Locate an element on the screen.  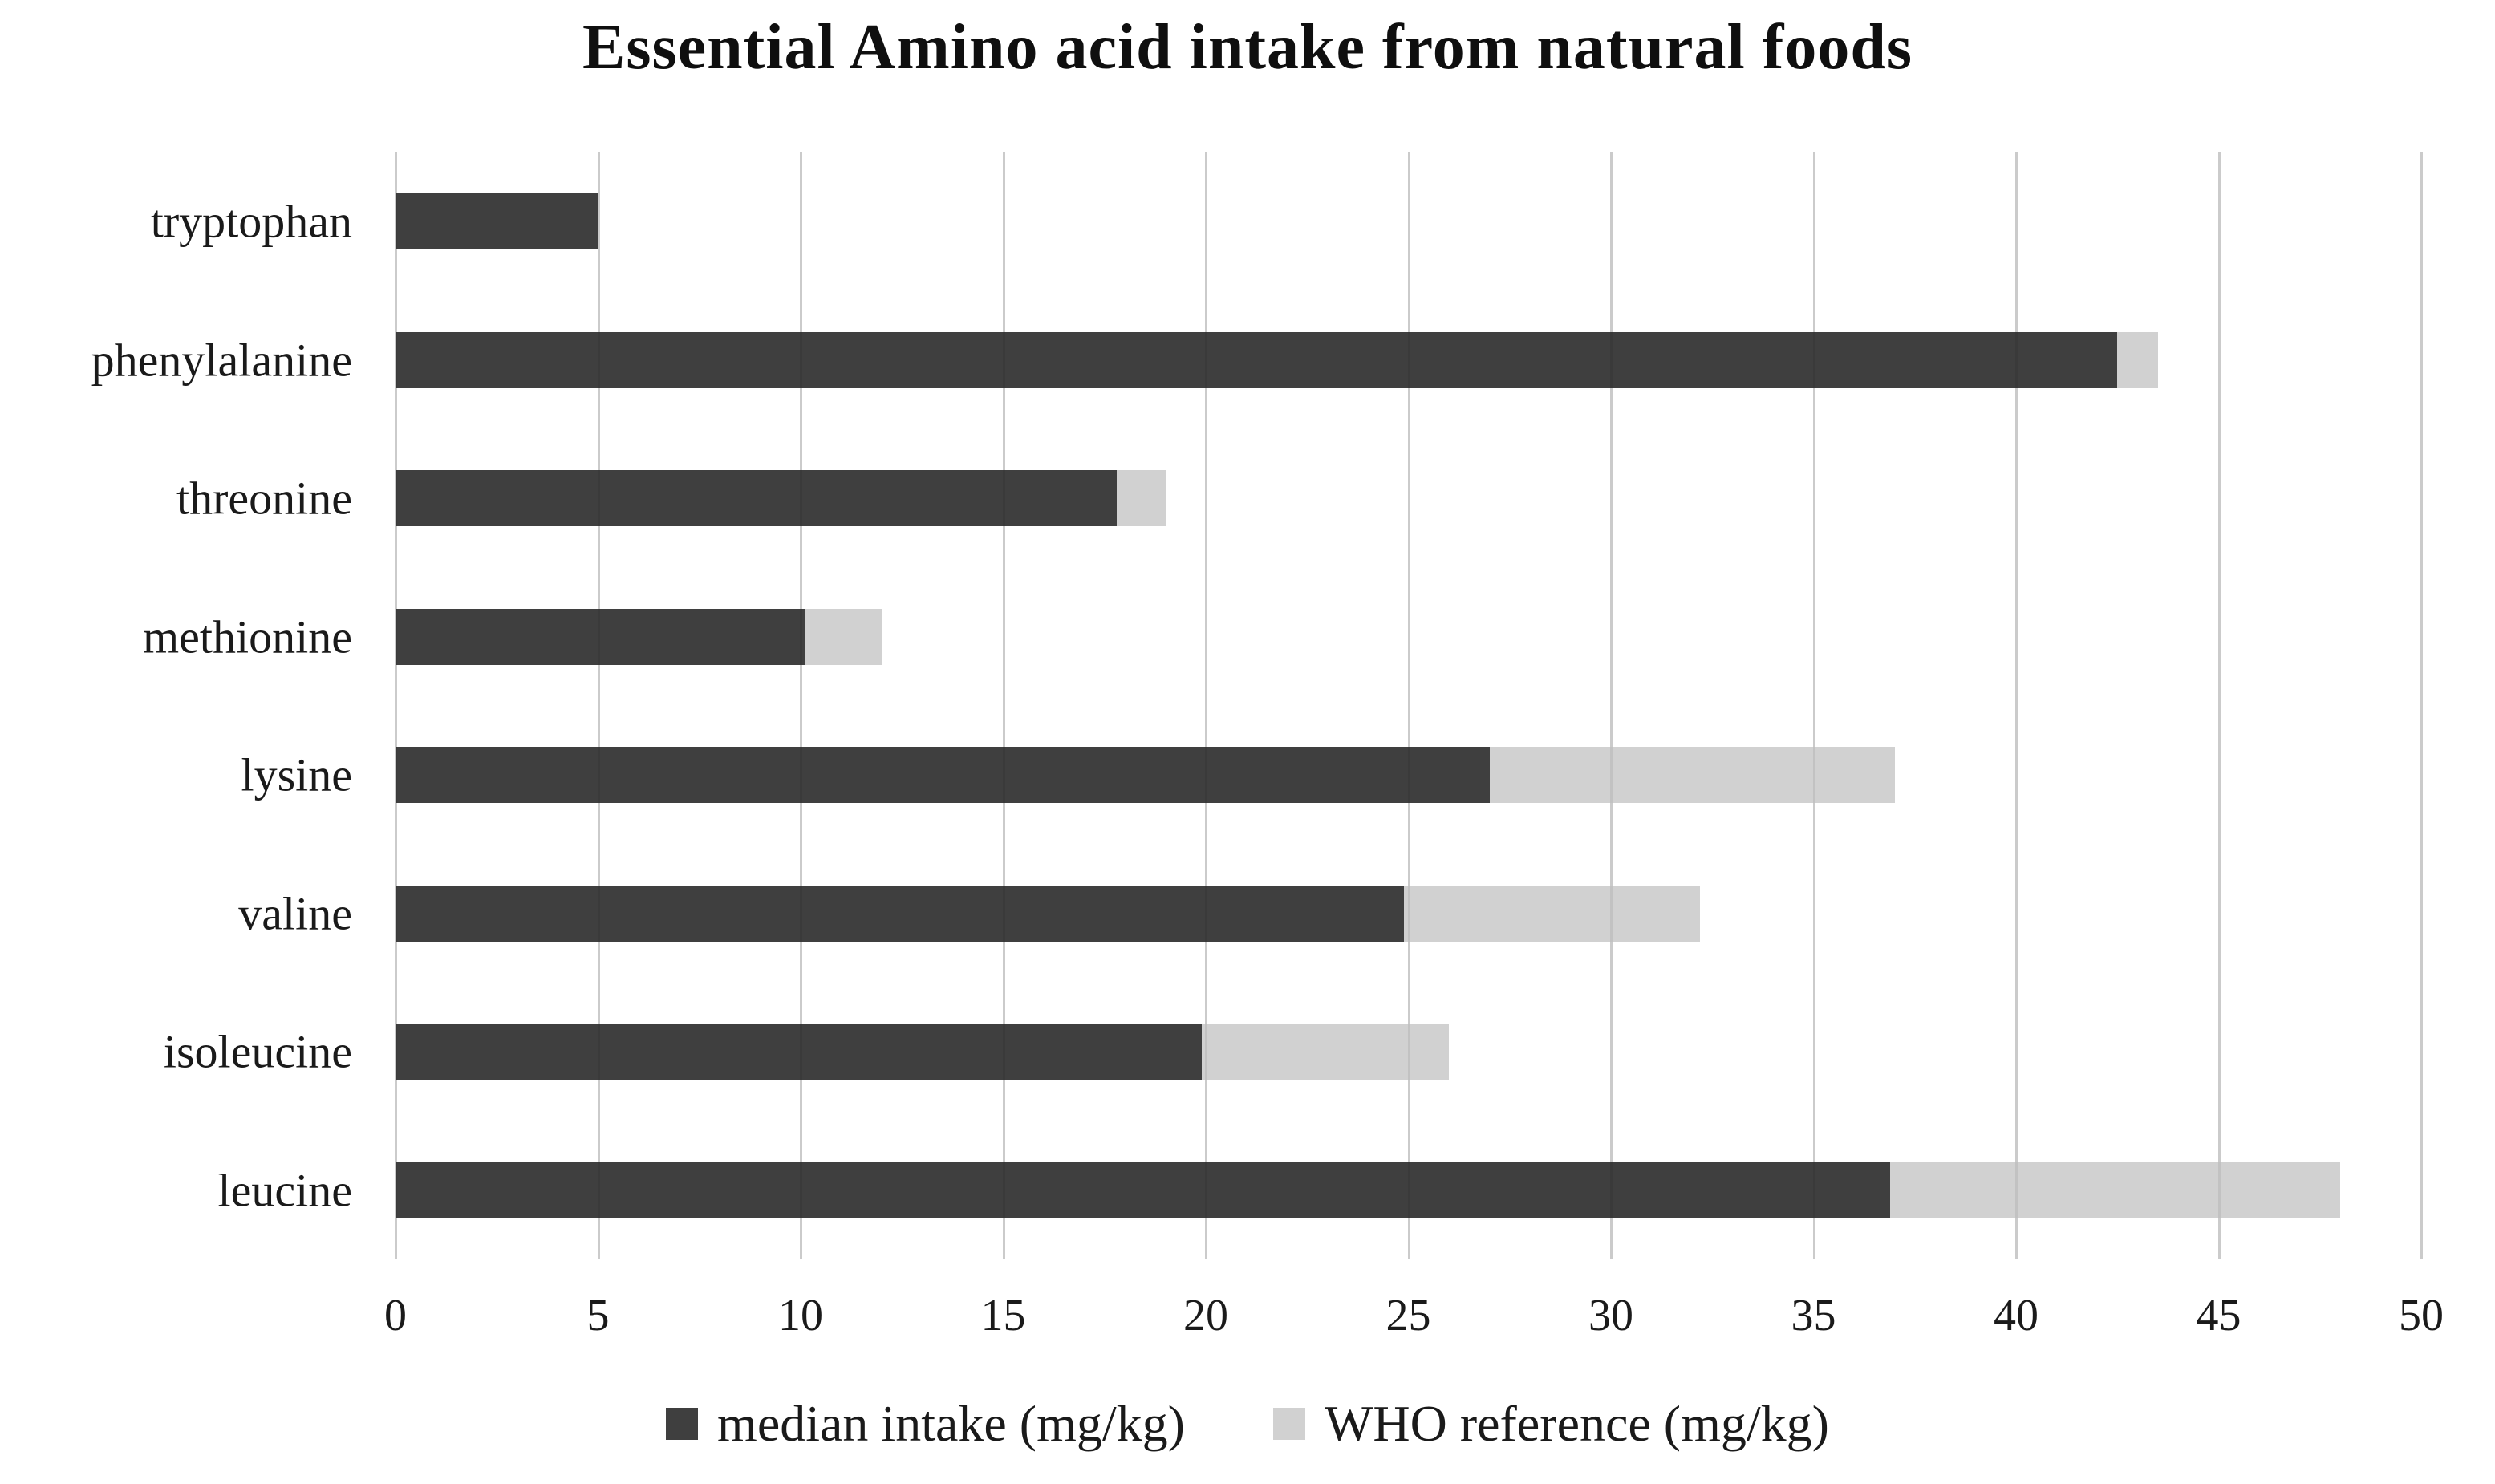
legend-item-who-reference: WHO reference (mg/kg) is located at coordinates (1550, 1424).